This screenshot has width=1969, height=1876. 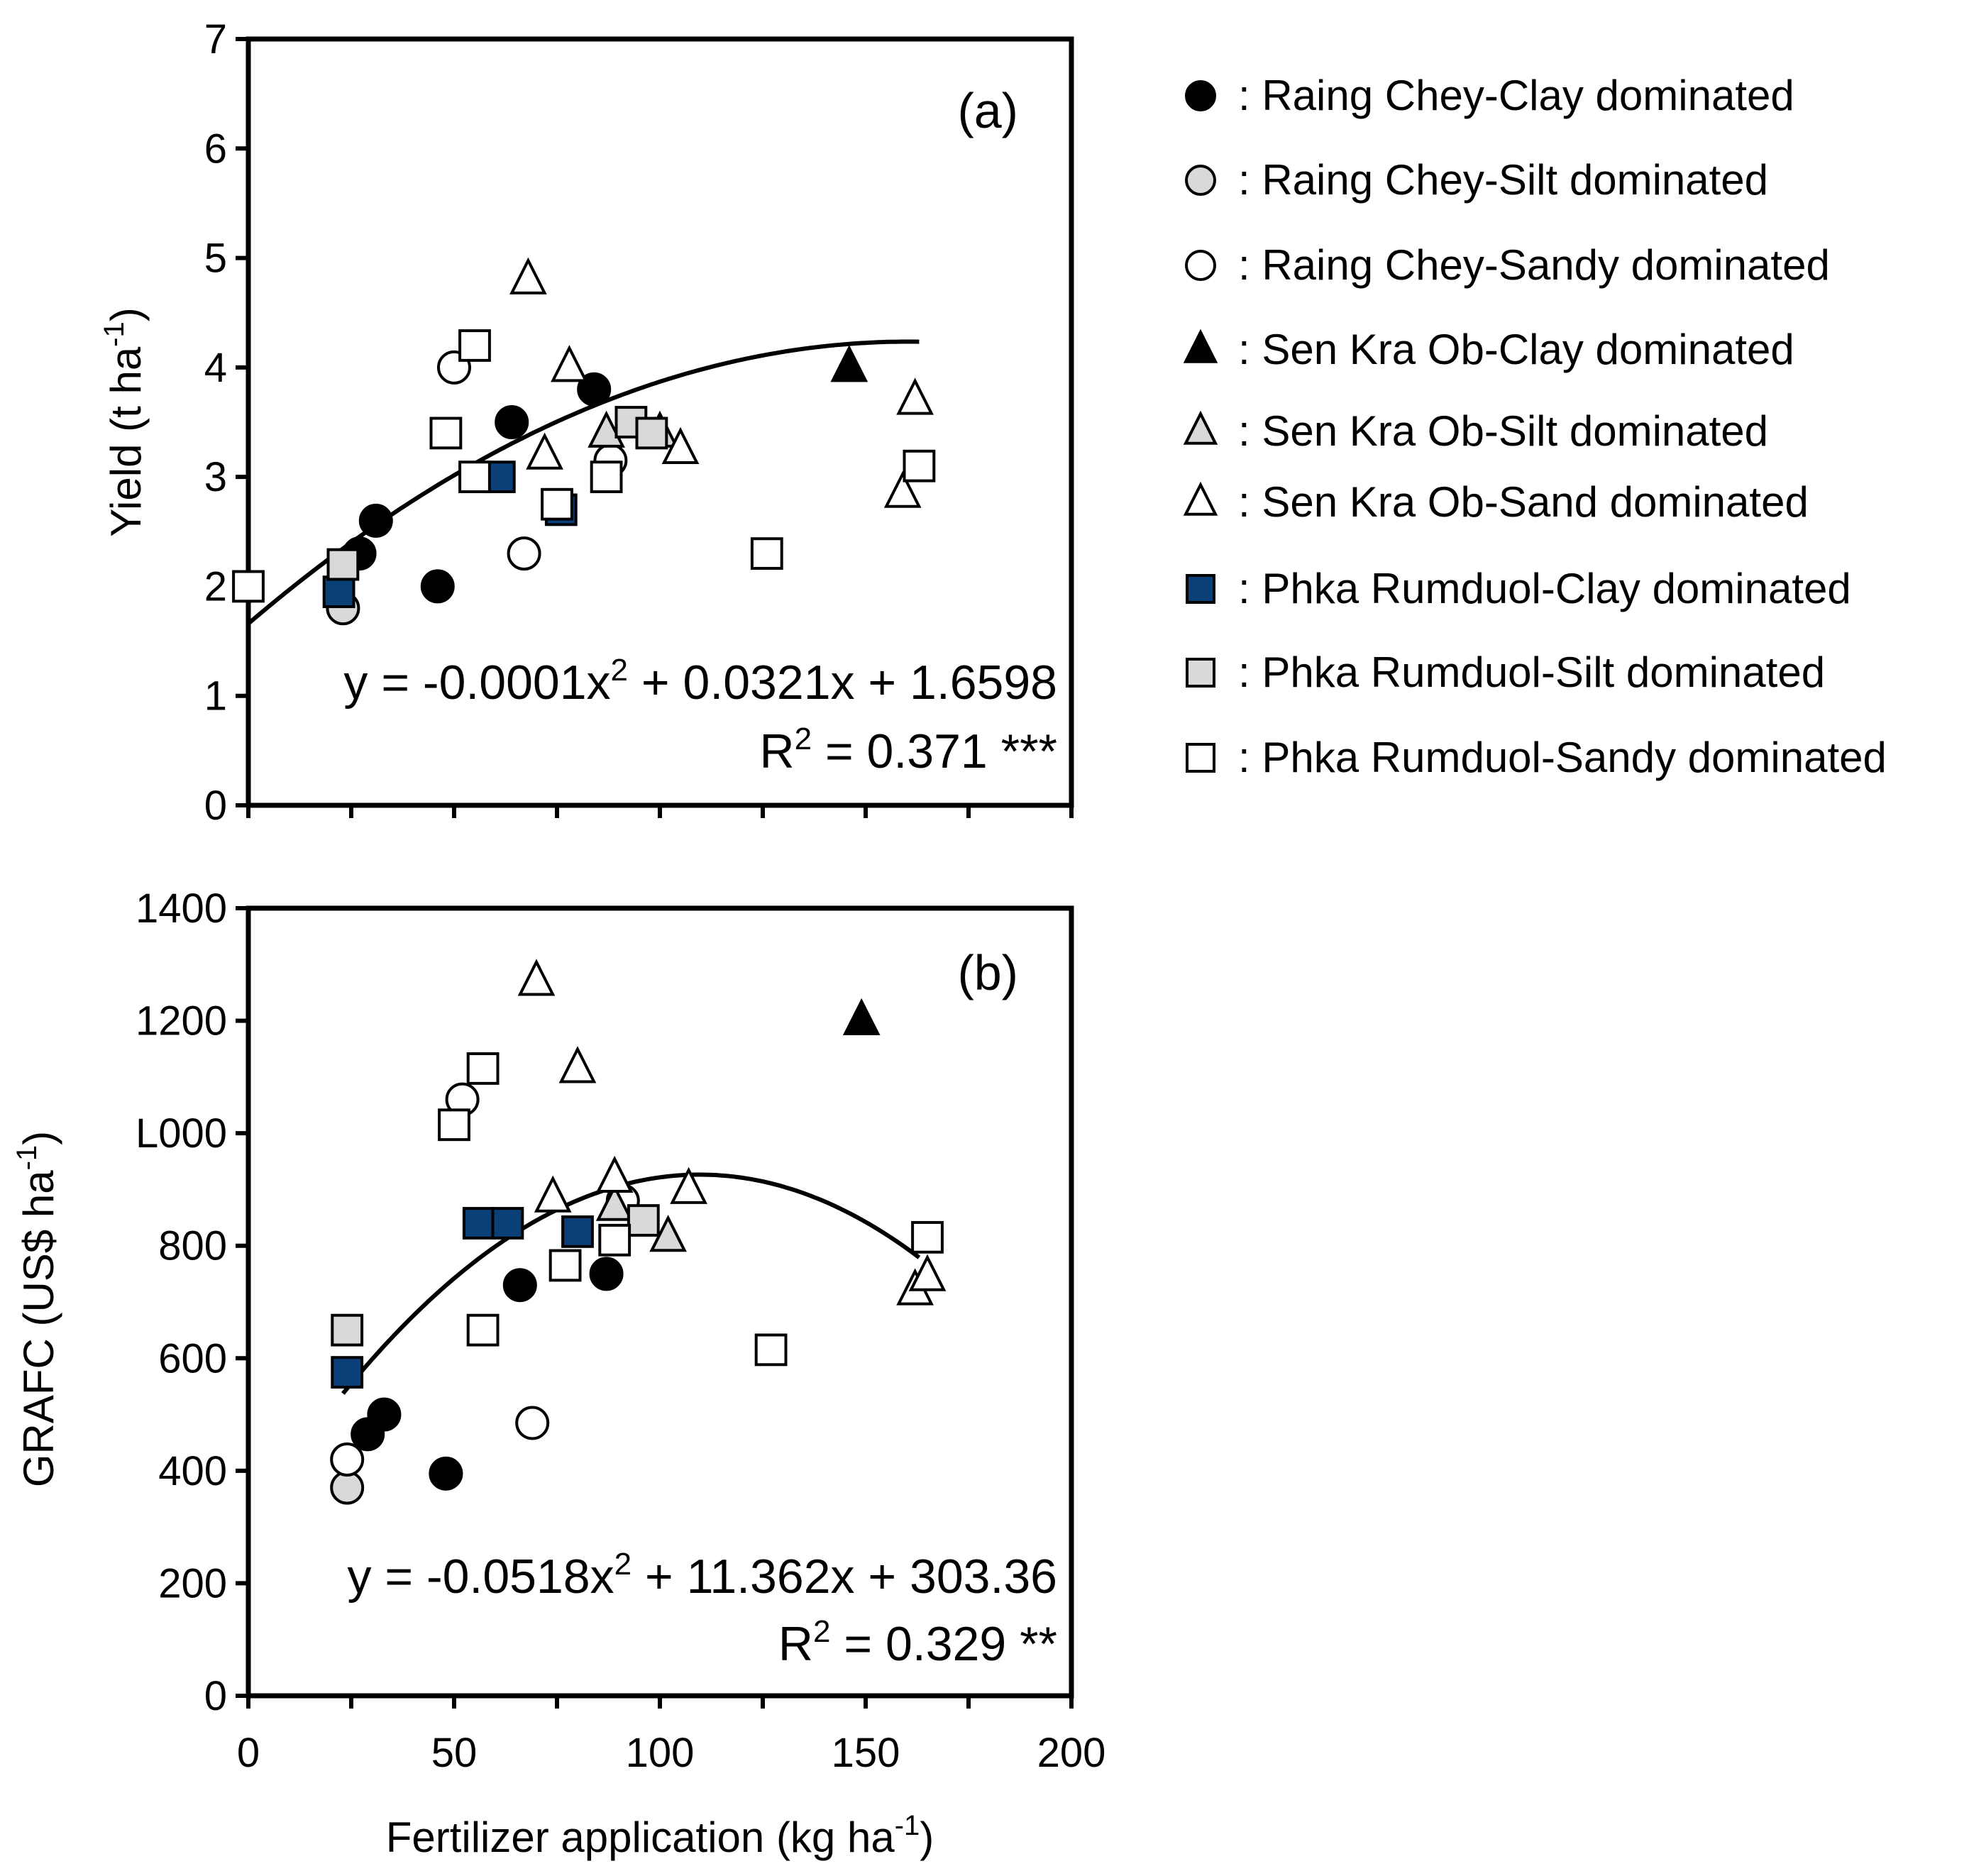 I want to click on legend-label: : Sen Kra Ob-Silt dominated, so click(x=1503, y=431).